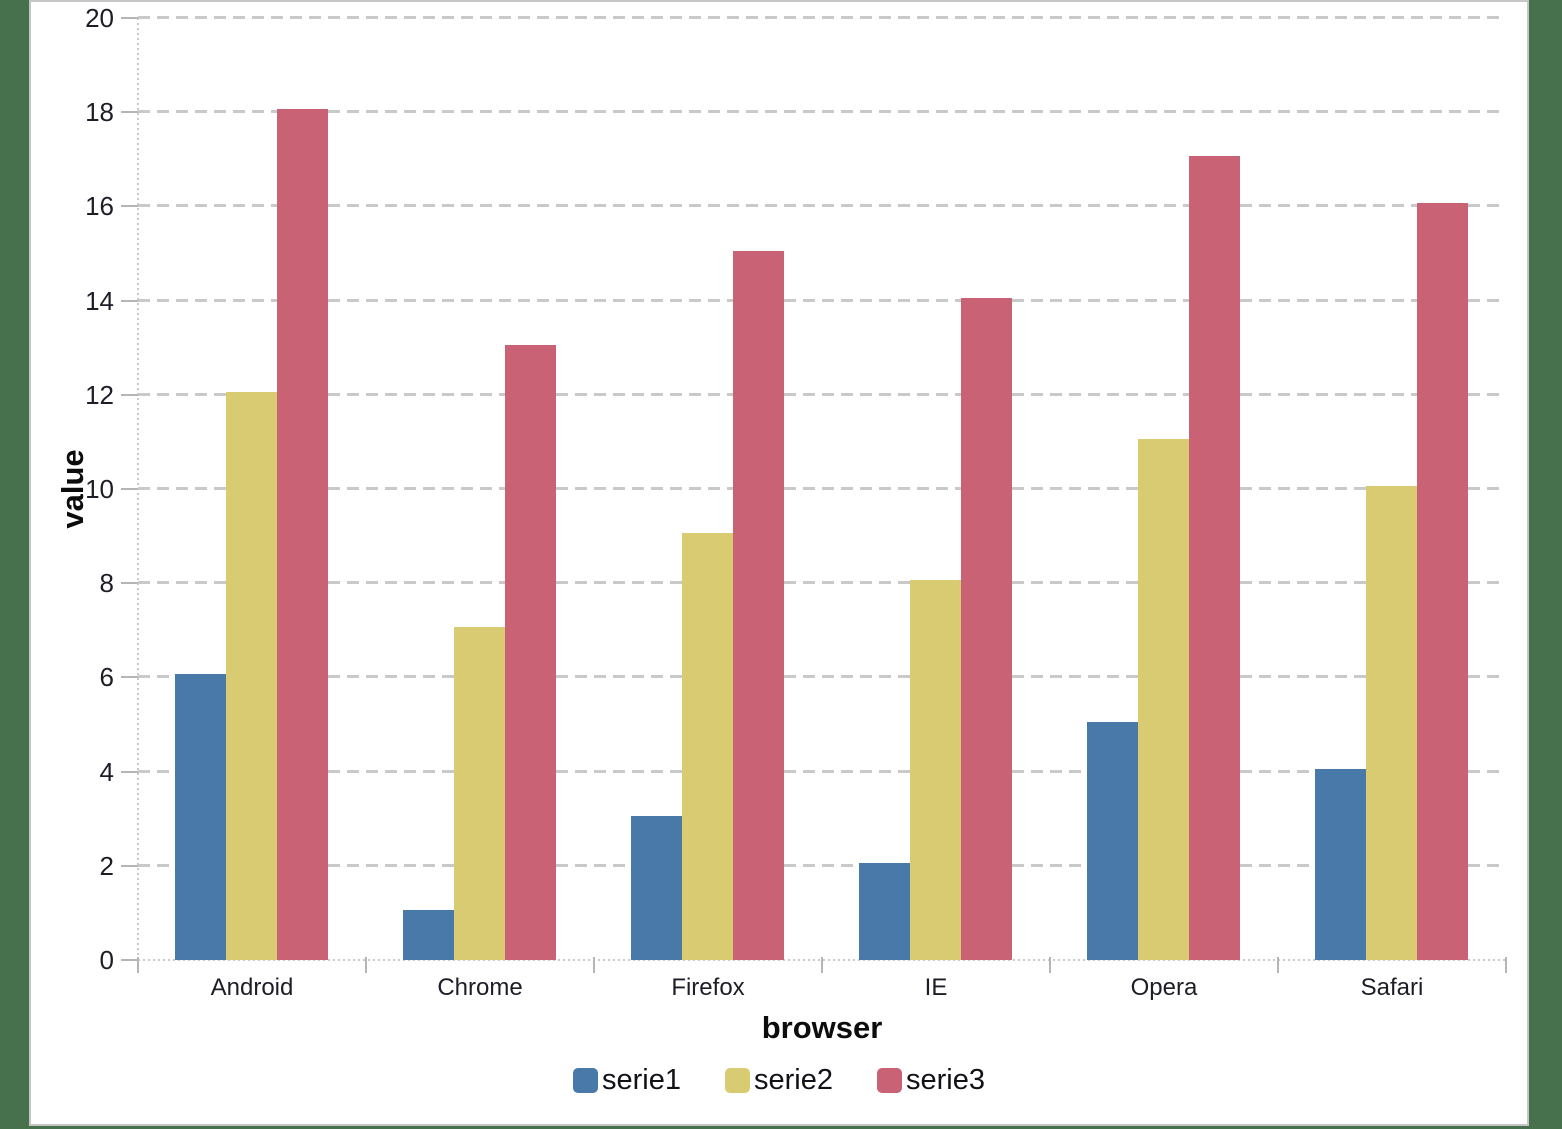 Image resolution: width=1562 pixels, height=1129 pixels. Describe the element at coordinates (99, 300) in the screenshot. I see `y-tick-label: 14` at that location.